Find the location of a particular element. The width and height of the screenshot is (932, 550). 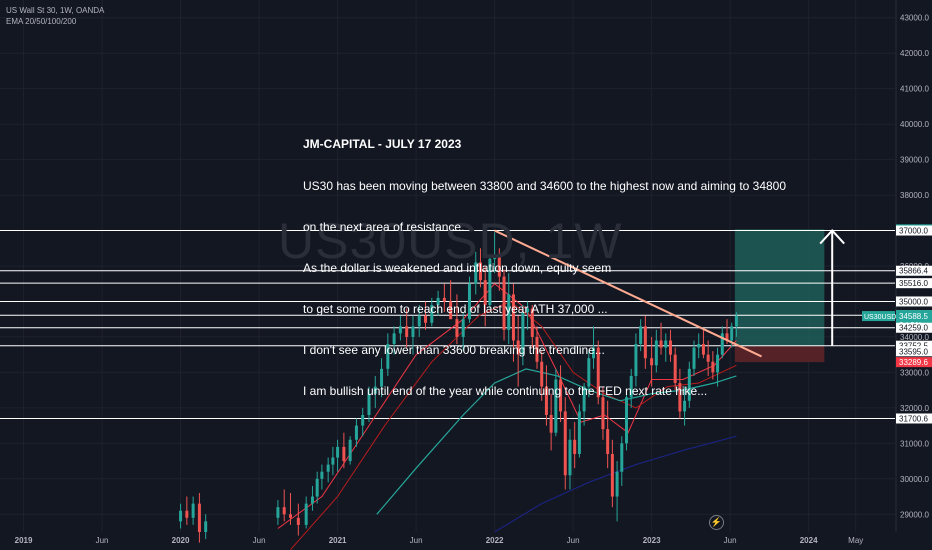

price-tag-label: 35866.4 is located at coordinates (913, 271).